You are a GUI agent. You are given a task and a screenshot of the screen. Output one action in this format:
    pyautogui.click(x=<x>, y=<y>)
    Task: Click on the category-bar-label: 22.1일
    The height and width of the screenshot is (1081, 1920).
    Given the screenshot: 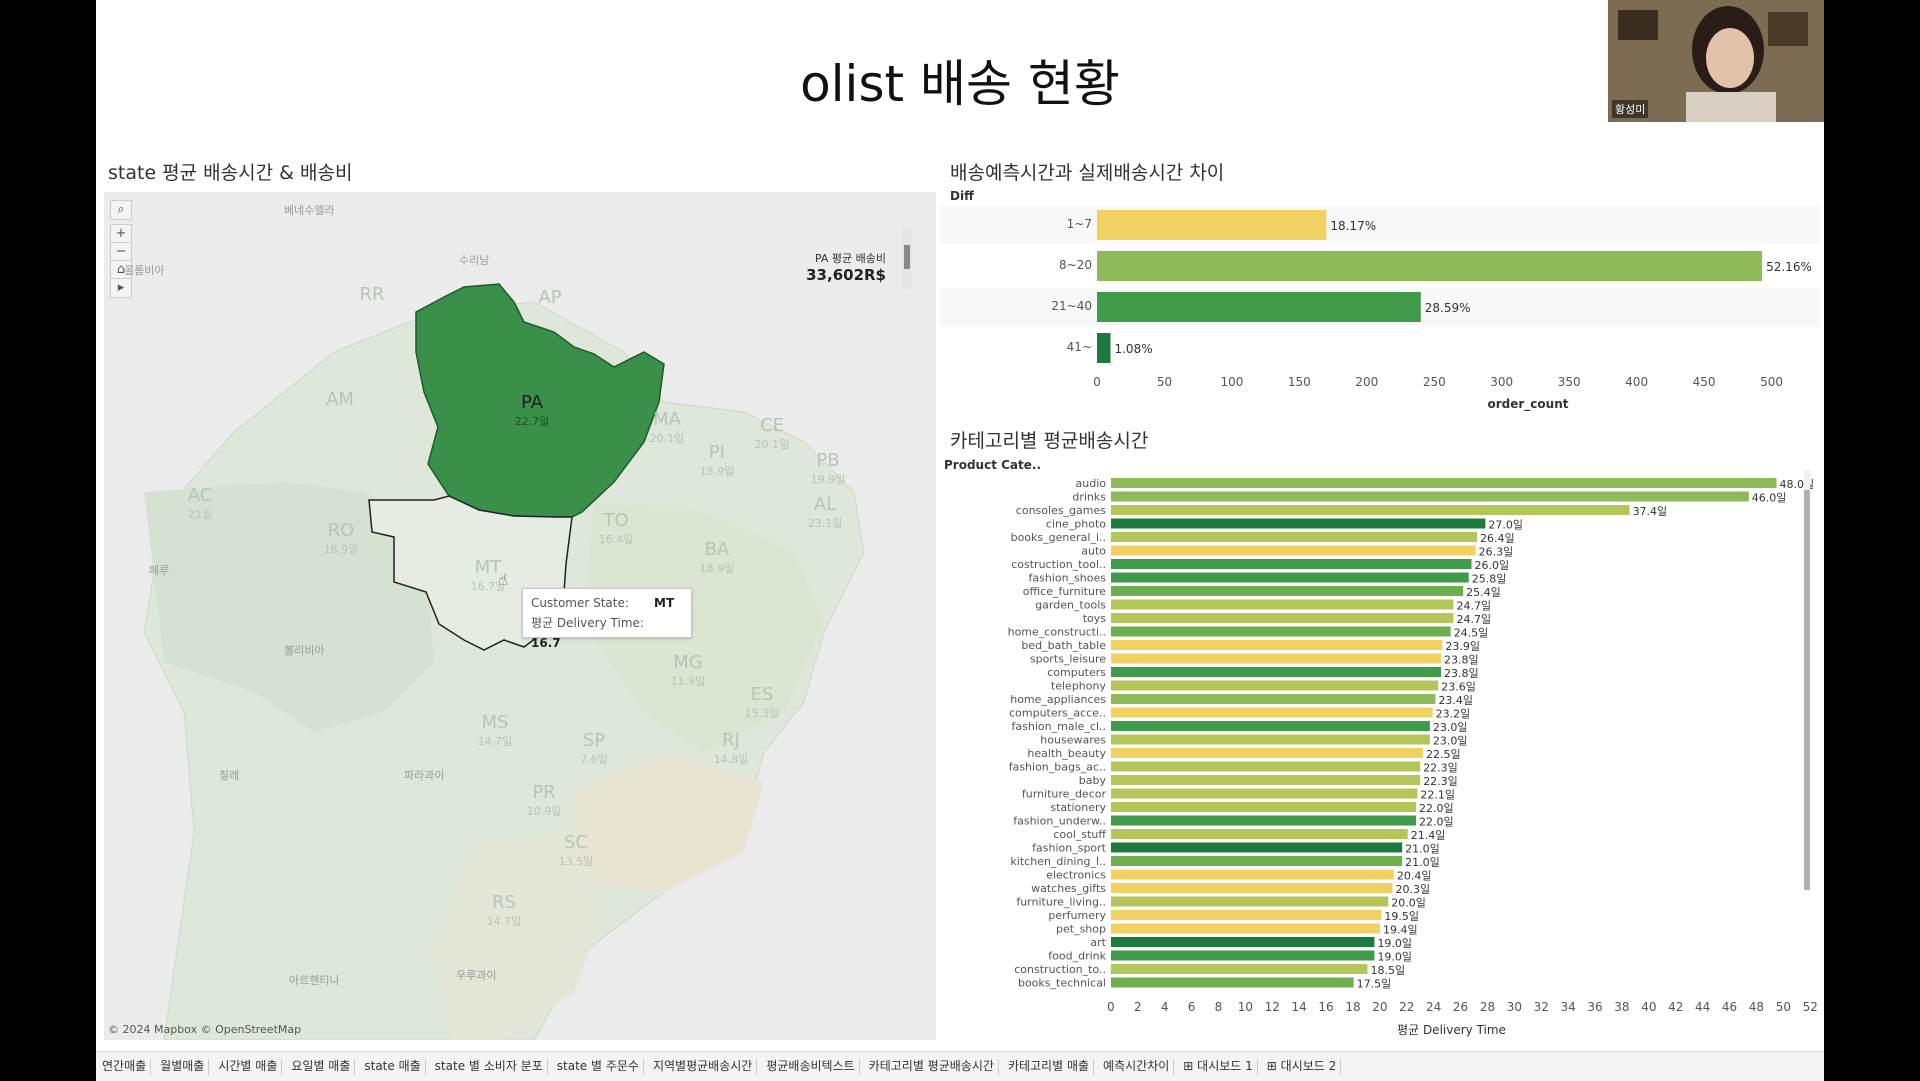 What is the action you would take?
    pyautogui.click(x=1437, y=795)
    